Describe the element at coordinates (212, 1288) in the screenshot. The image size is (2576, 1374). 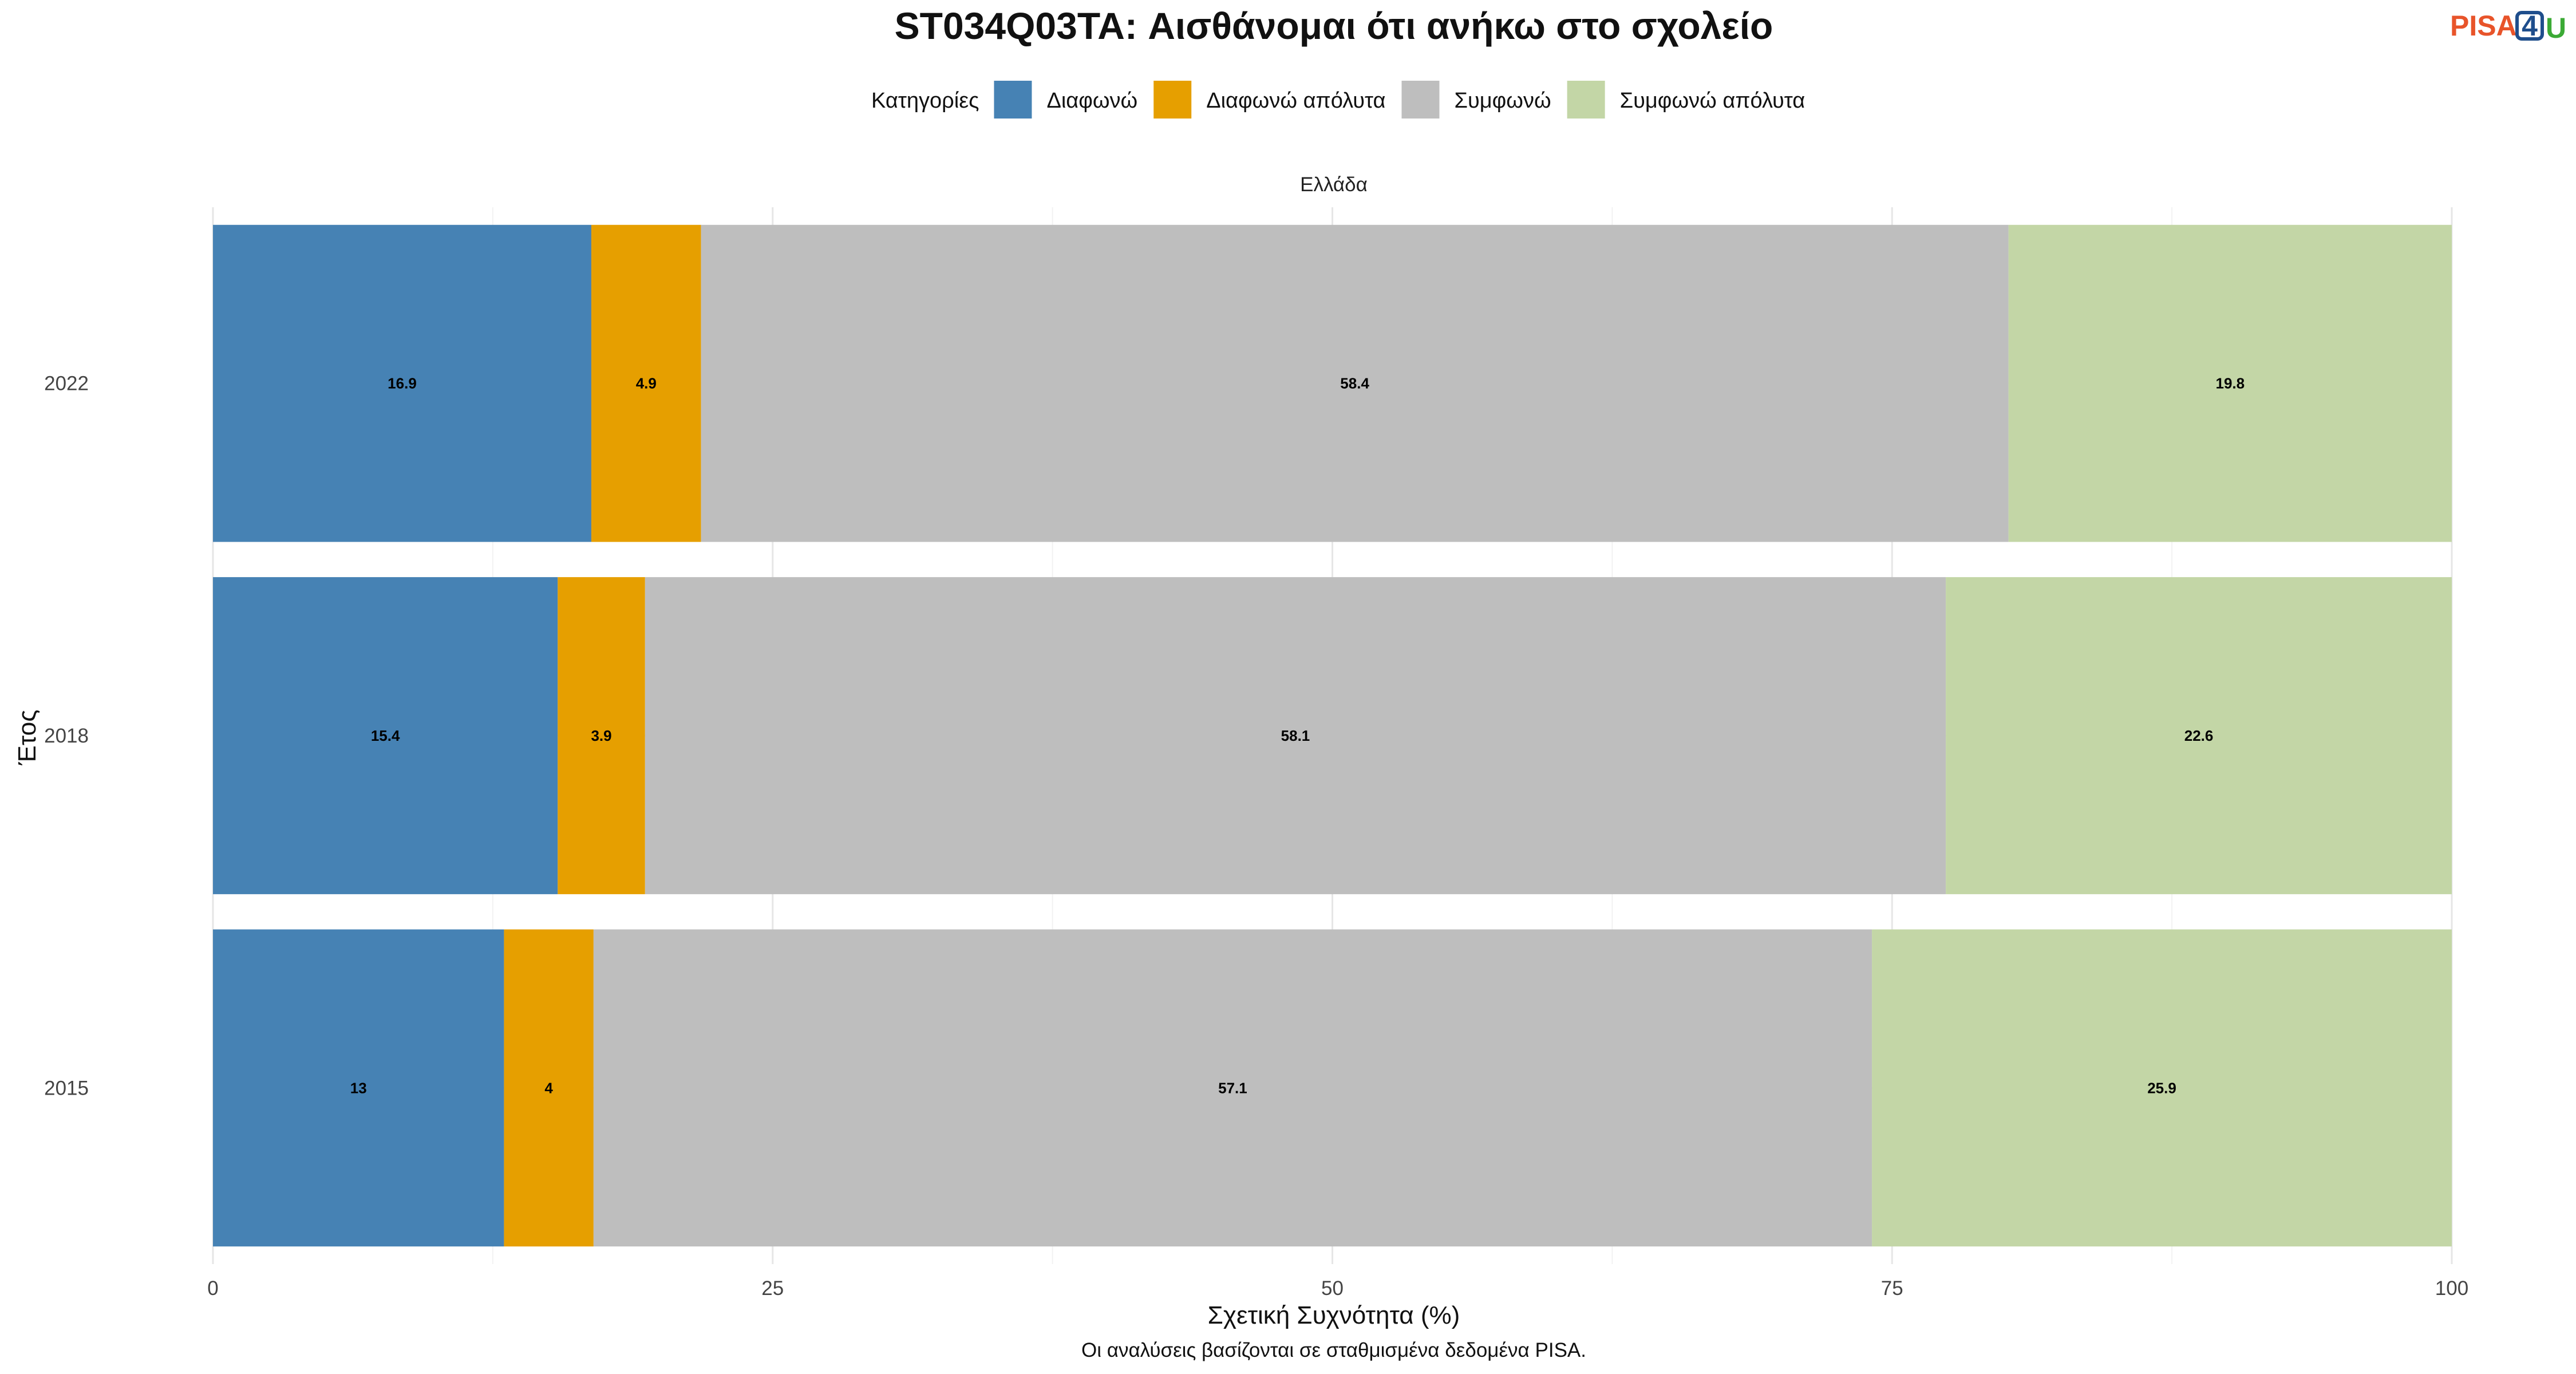
I see `x-tick-label: 0` at that location.